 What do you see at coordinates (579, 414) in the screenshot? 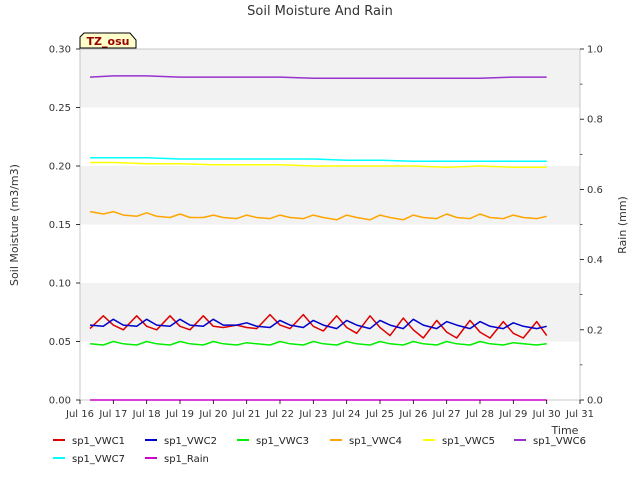
I see `x-tick-label: Jul 31` at bounding box center [579, 414].